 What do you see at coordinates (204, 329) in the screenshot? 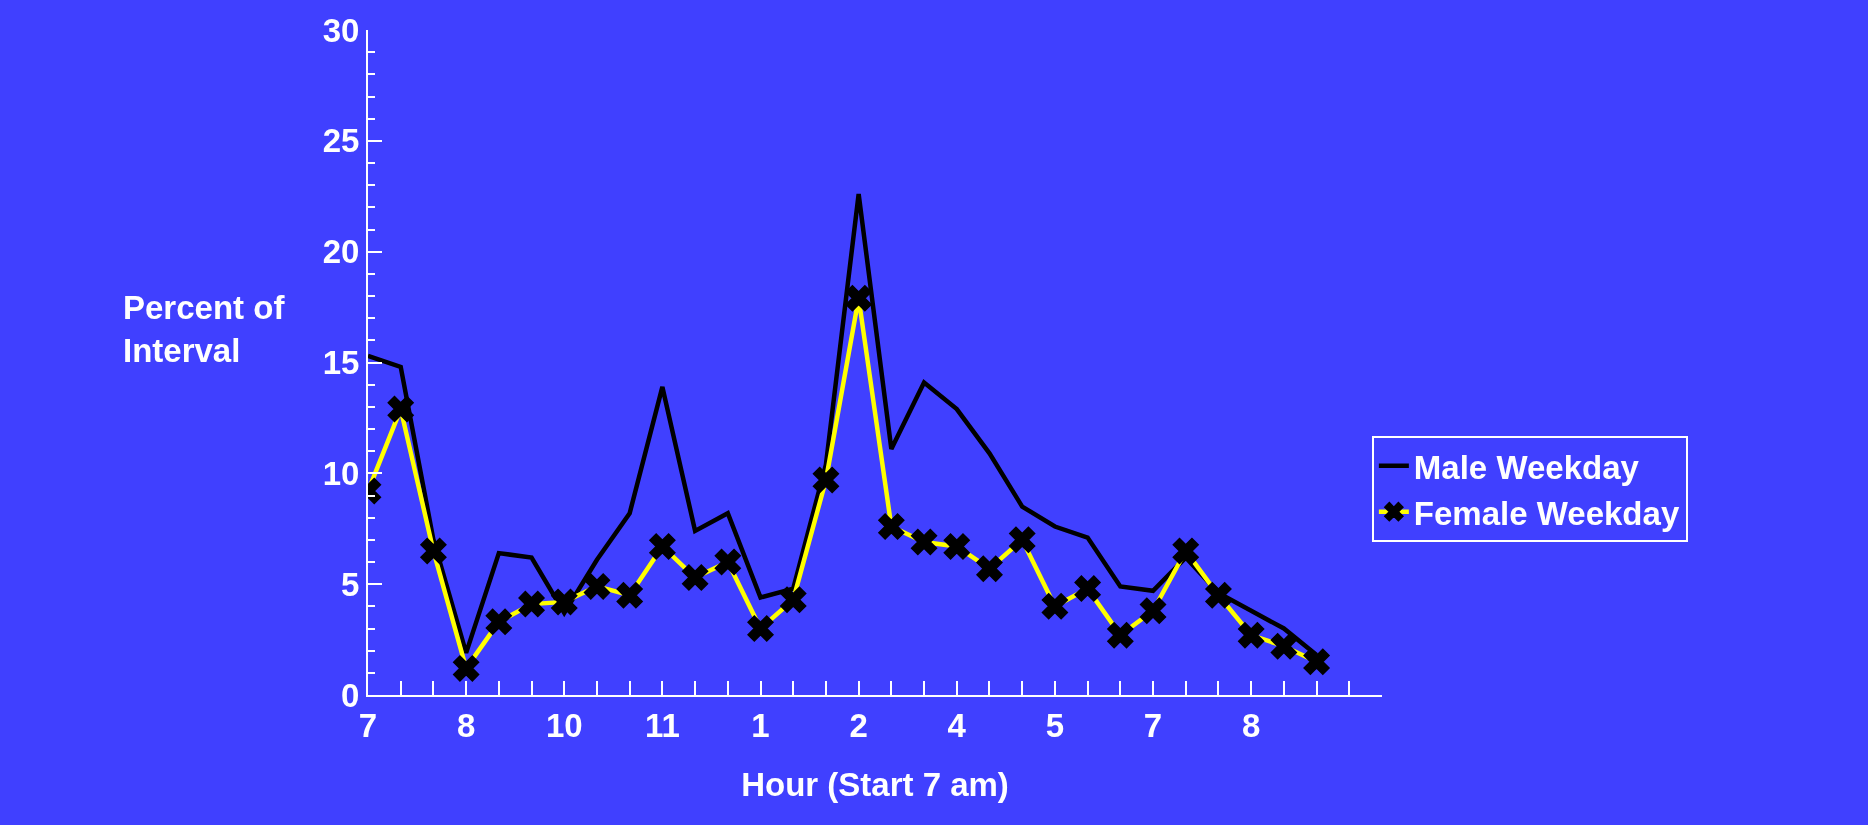
I see `y-axis-title: Percent of Interval` at bounding box center [204, 329].